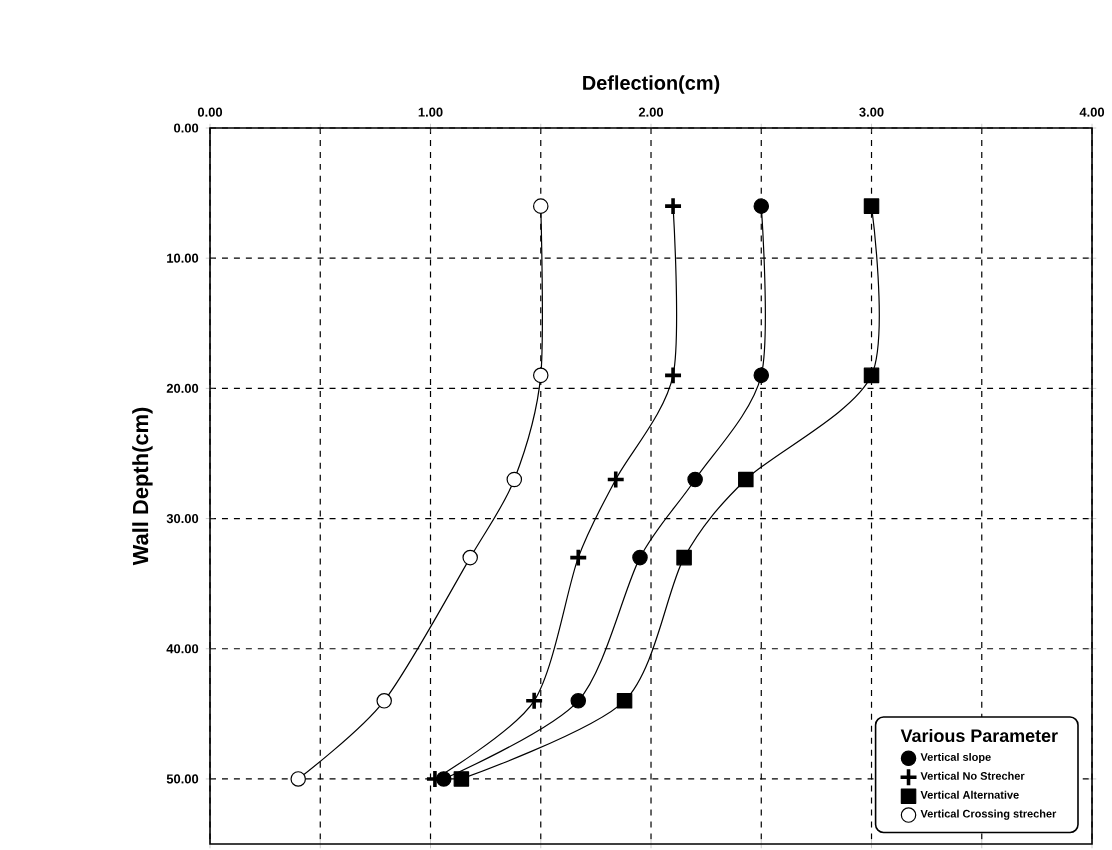 Image resolution: width=1112 pixels, height=850 pixels. Describe the element at coordinates (979, 735) in the screenshot. I see `legend-title: Various Parameter` at that location.